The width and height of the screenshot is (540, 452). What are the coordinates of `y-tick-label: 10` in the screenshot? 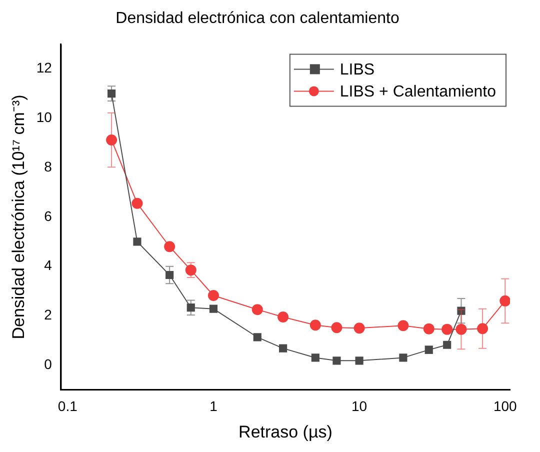 It's located at (44, 117).